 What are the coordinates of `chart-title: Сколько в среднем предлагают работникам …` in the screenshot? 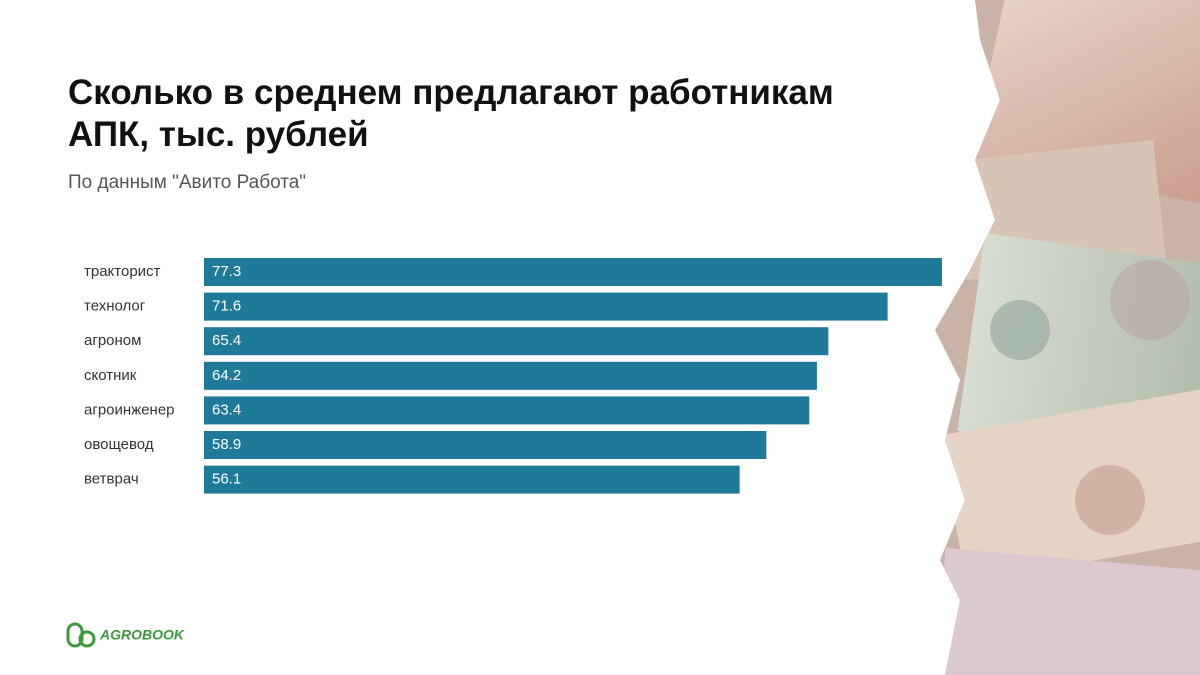 It's located at (451, 113).